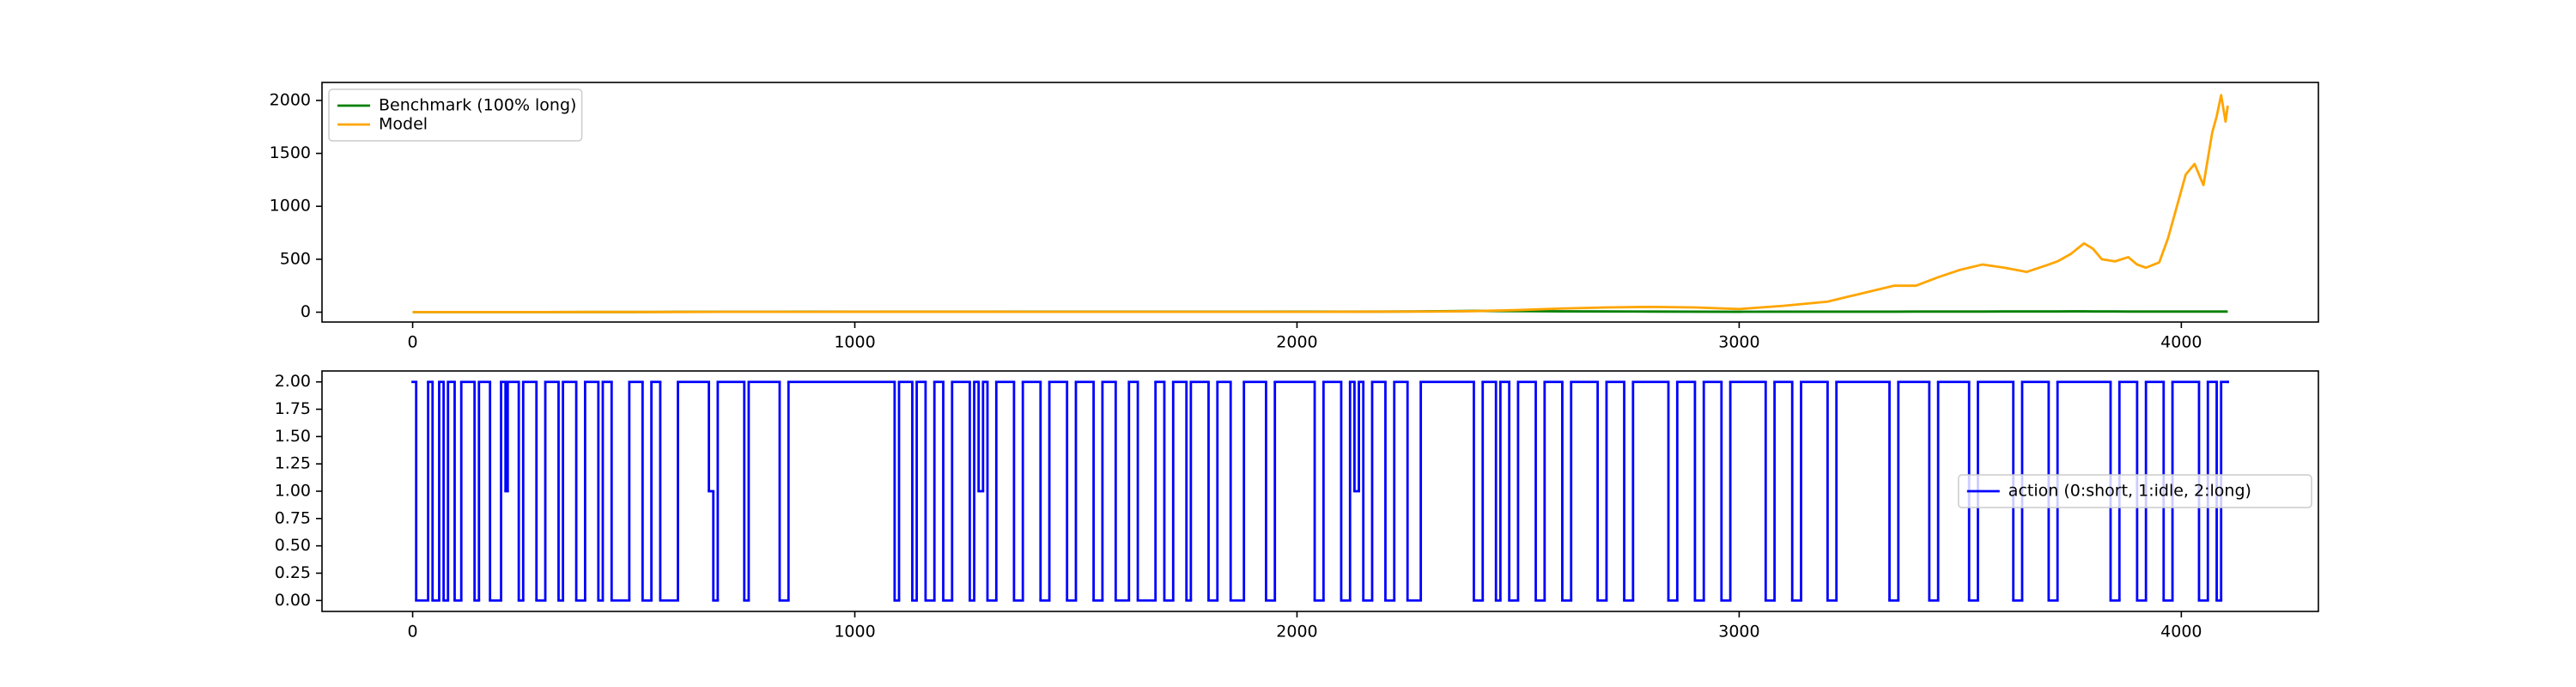  I want to click on y-tick-label: 2.00, so click(293, 381).